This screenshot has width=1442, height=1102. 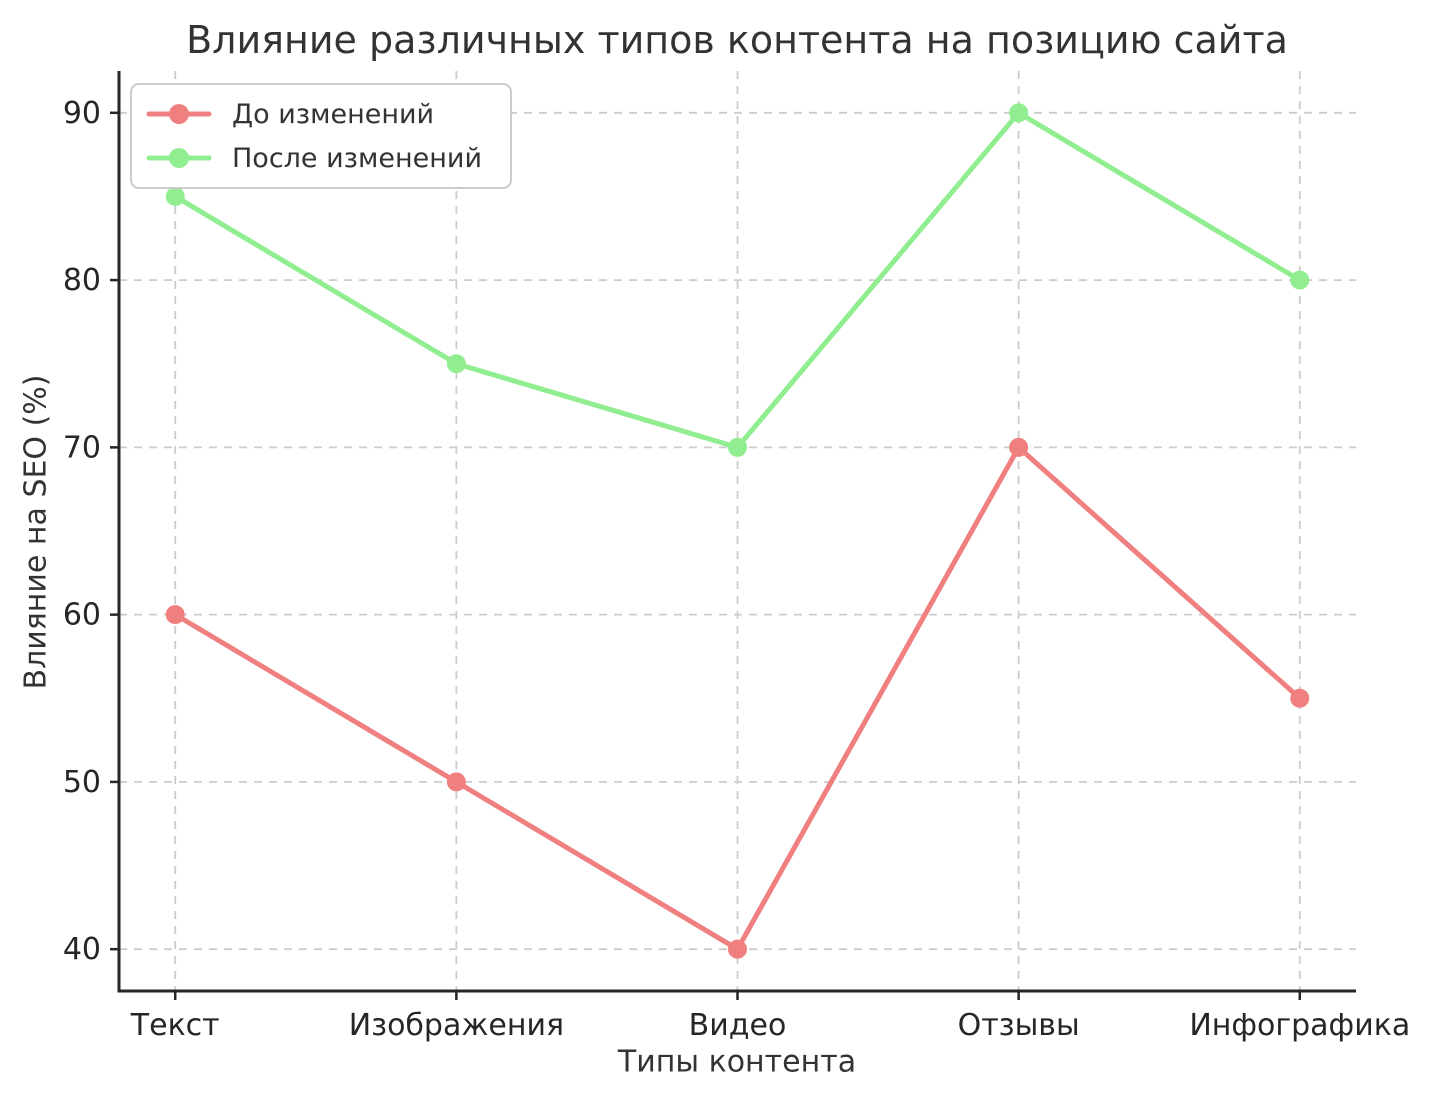 What do you see at coordinates (1299, 1025) in the screenshot?
I see `svg-text: Инфографика` at bounding box center [1299, 1025].